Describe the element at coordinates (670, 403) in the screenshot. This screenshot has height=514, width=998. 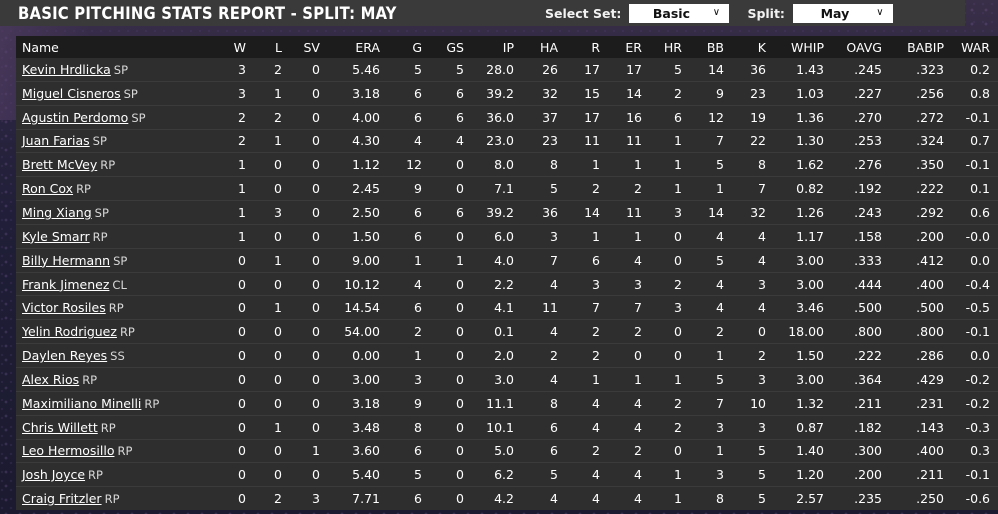
I see `stat-cell-hr: 2` at that location.